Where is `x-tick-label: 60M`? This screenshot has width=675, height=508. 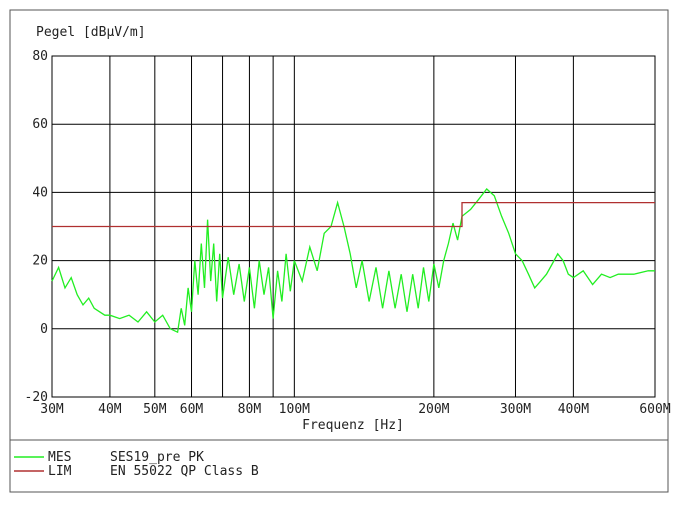 x-tick-label: 60M is located at coordinates (192, 409).